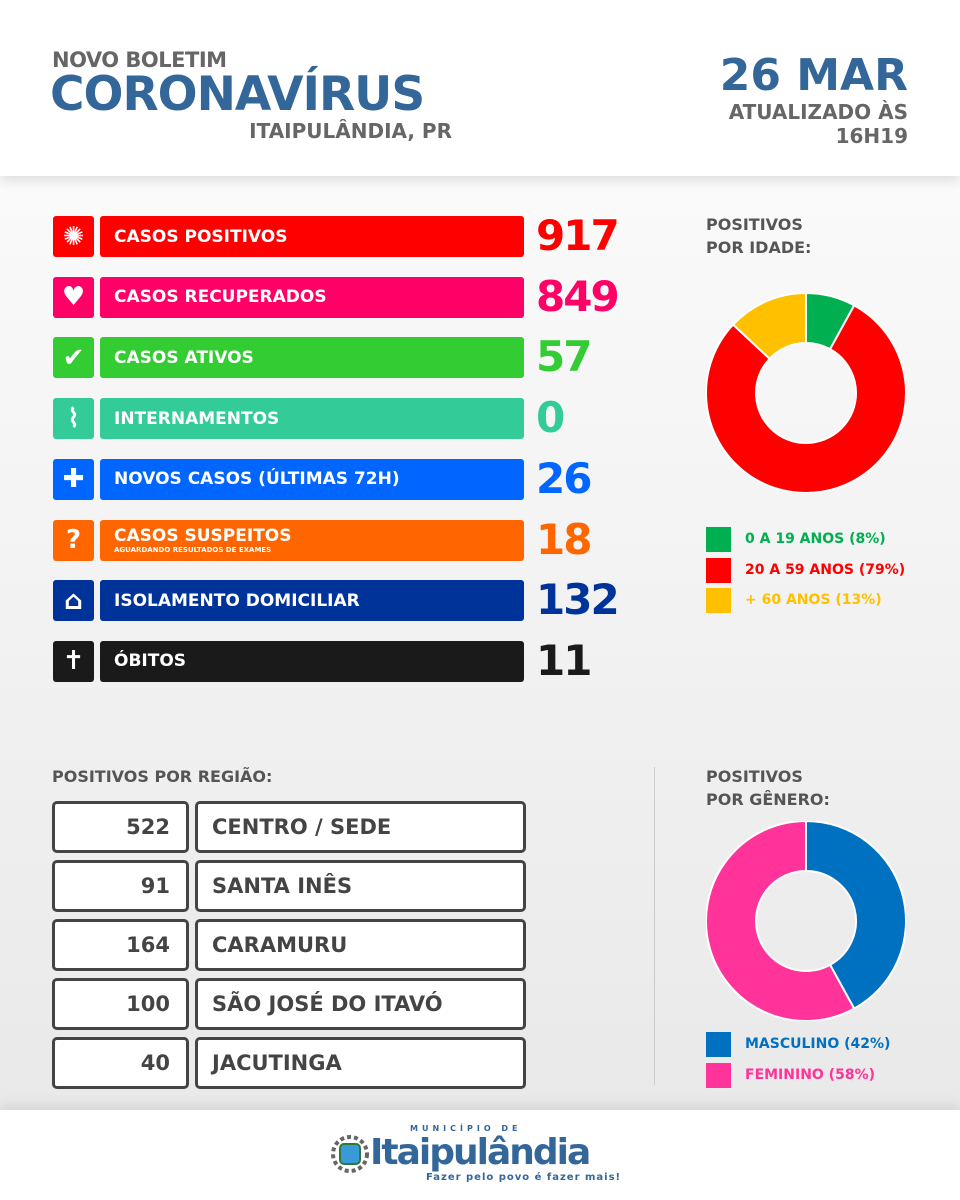 The width and height of the screenshot is (960, 1200). I want to click on stat-row: ✺ CASOS POSITIVOS 917, so click(353, 235).